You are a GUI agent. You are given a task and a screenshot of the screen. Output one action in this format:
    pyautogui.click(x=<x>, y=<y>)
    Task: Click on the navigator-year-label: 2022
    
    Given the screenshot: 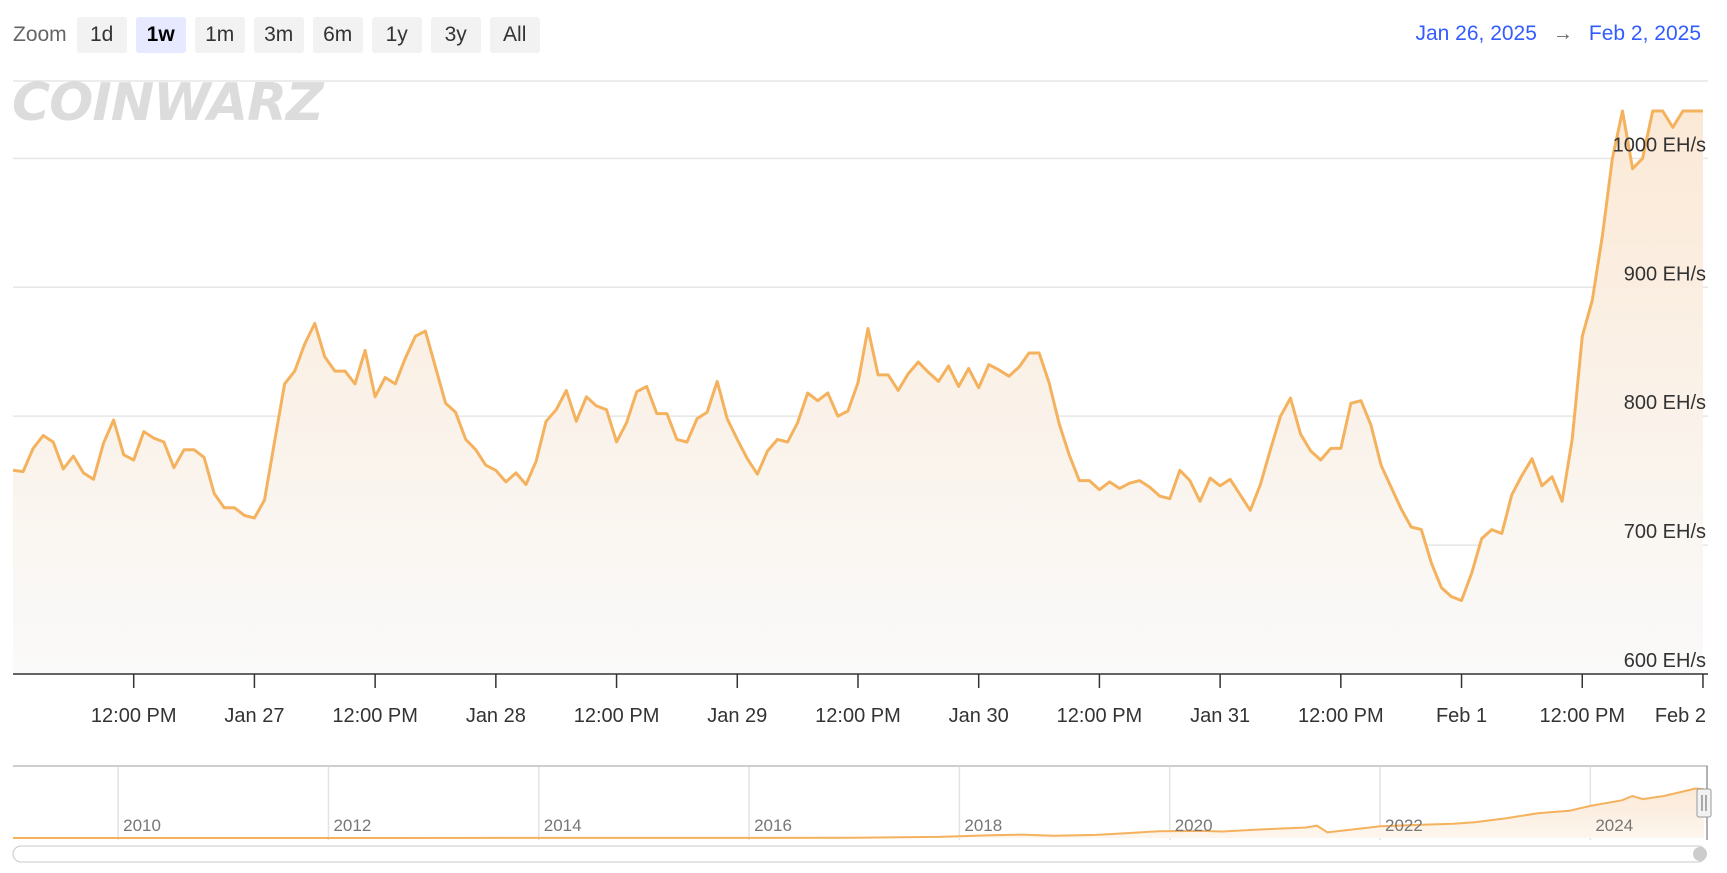 What is the action you would take?
    pyautogui.click(x=1404, y=825)
    